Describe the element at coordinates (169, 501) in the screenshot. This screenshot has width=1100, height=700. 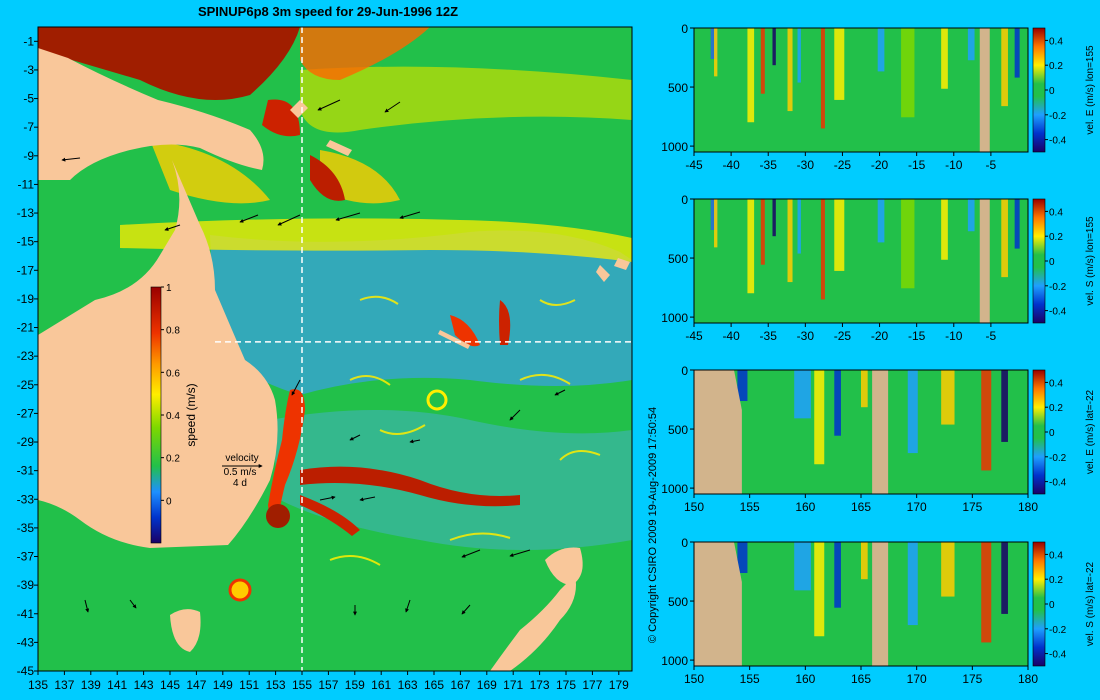
I see `speed-cb-tick-label: 0` at that location.